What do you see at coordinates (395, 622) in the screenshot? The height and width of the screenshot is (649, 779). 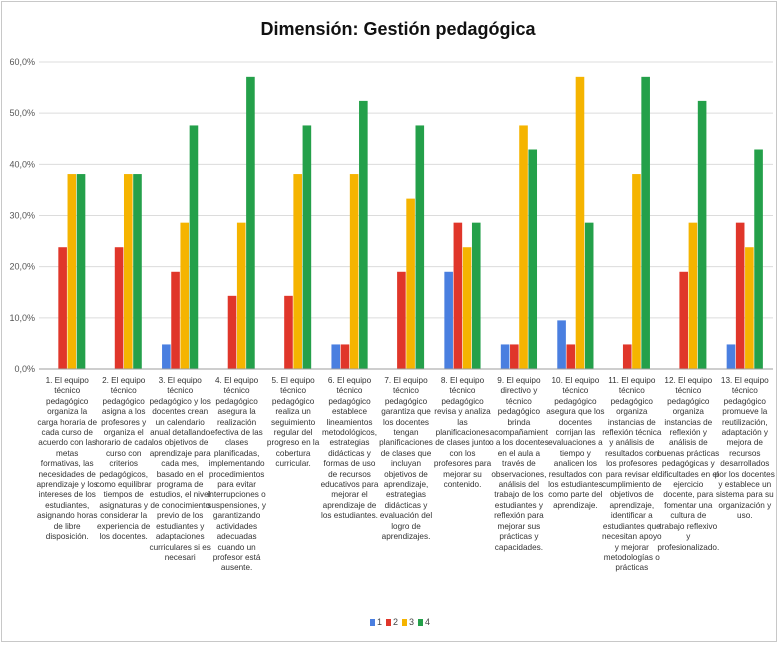 I see `legend-label-2: 2` at bounding box center [395, 622].